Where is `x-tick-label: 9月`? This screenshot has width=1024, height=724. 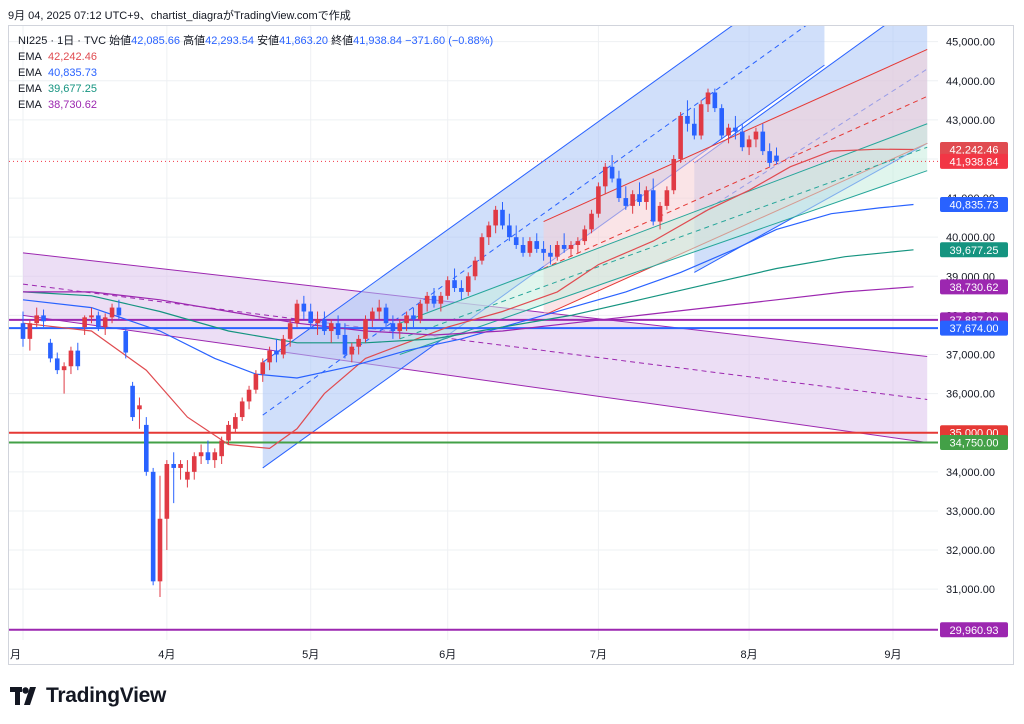 x-tick-label: 9月 is located at coordinates (892, 655).